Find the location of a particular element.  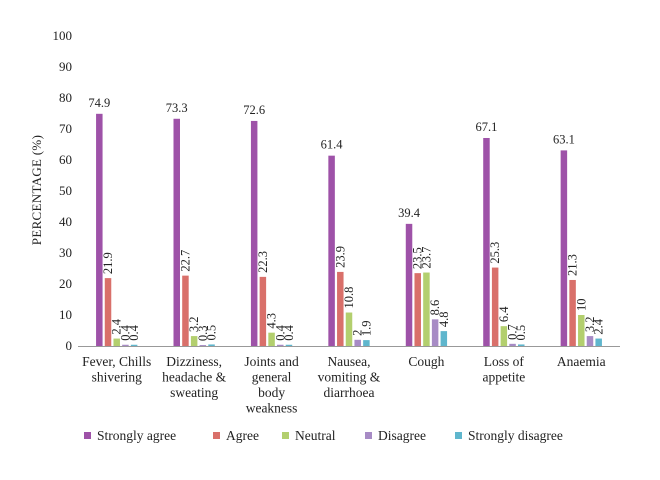

y-axis-title: PERCENTAGE (%) is located at coordinates (36, 190).